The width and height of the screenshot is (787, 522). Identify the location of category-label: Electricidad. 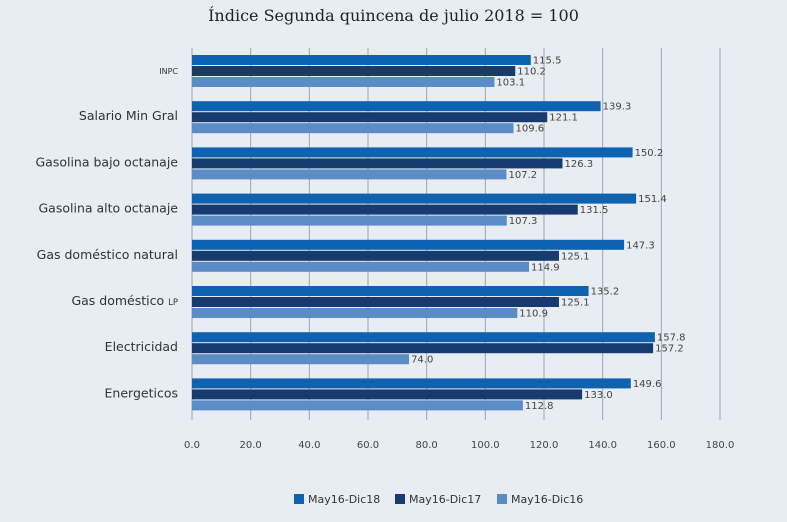
(141, 346).